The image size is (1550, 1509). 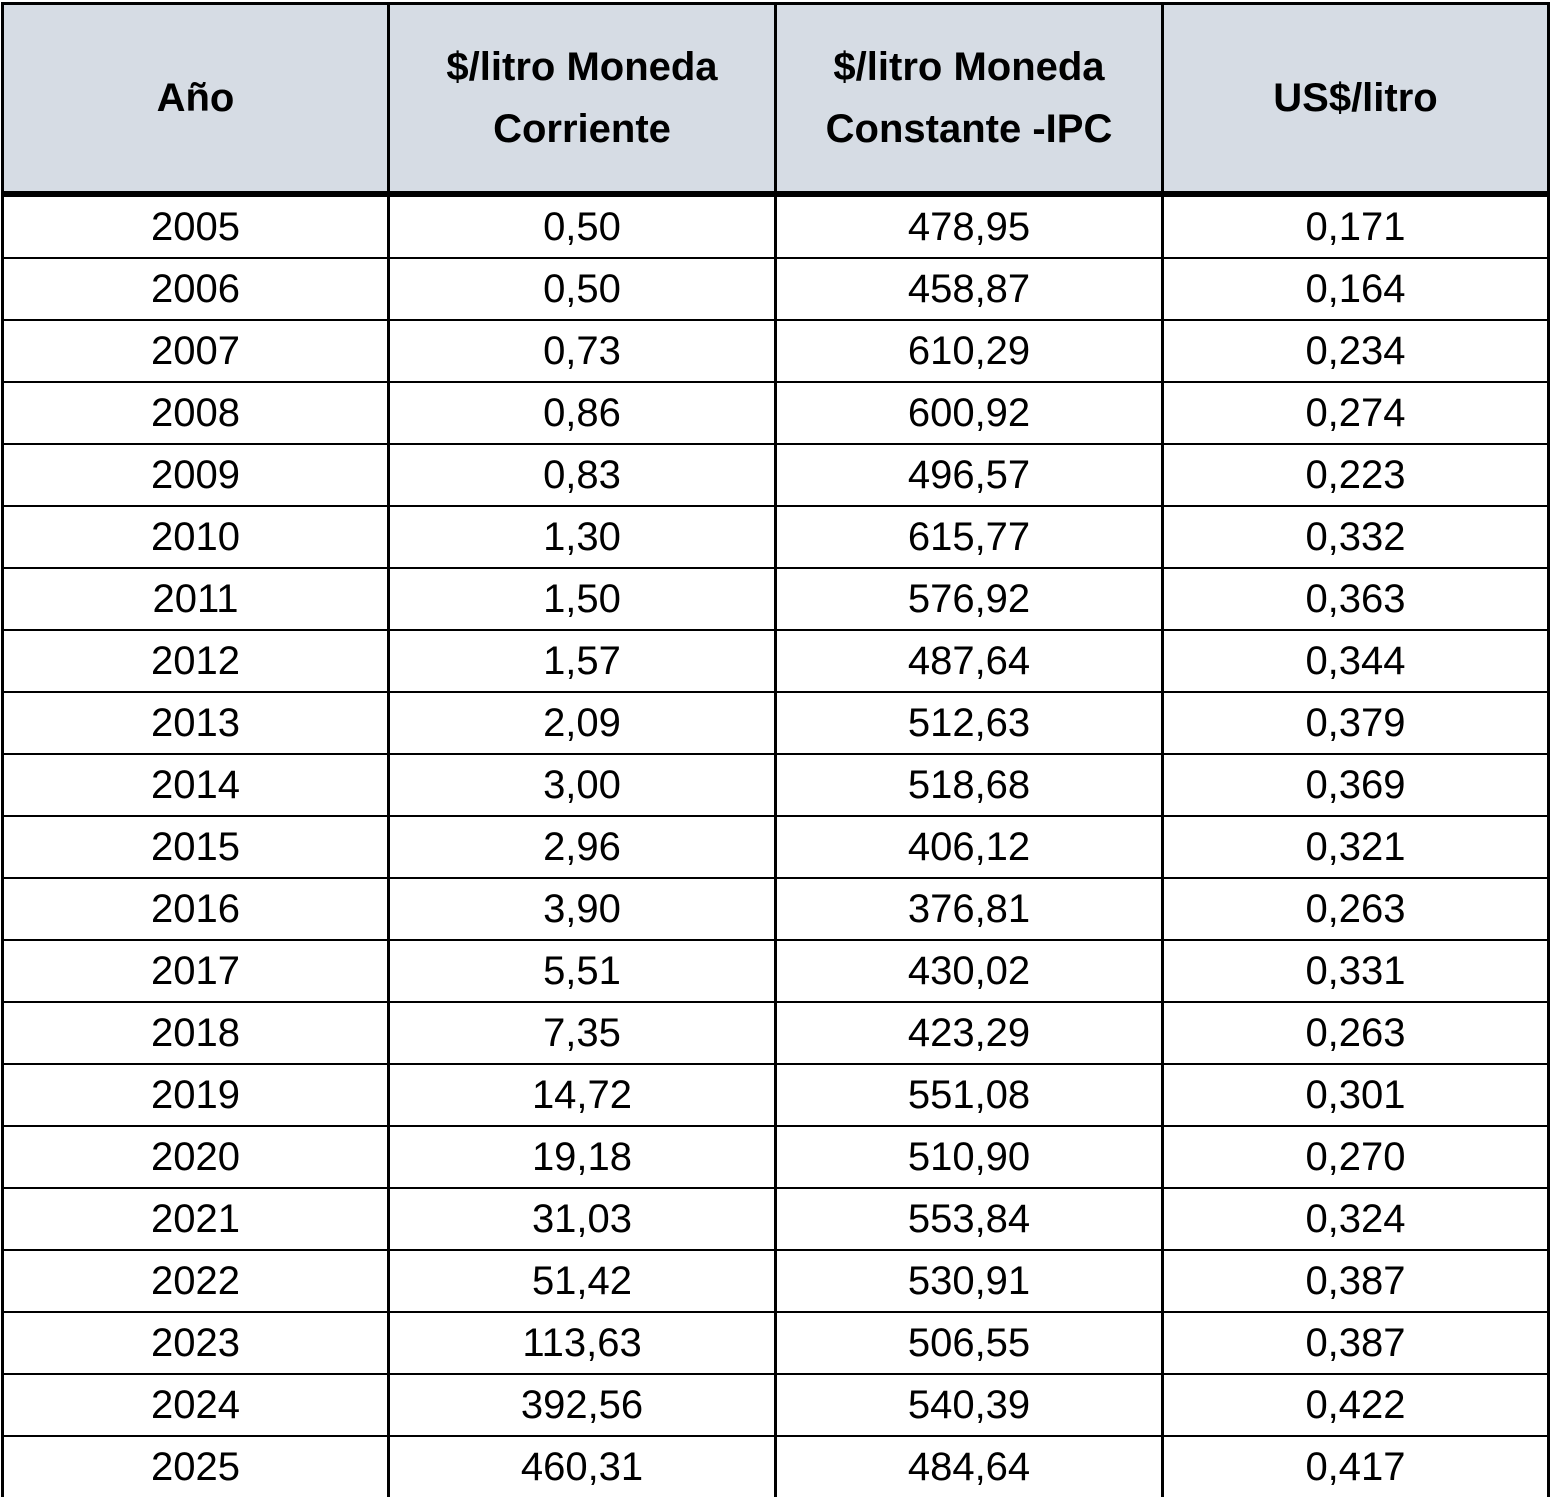 I want to click on cell-usd-per-liter: 0,379, so click(x=1355, y=723).